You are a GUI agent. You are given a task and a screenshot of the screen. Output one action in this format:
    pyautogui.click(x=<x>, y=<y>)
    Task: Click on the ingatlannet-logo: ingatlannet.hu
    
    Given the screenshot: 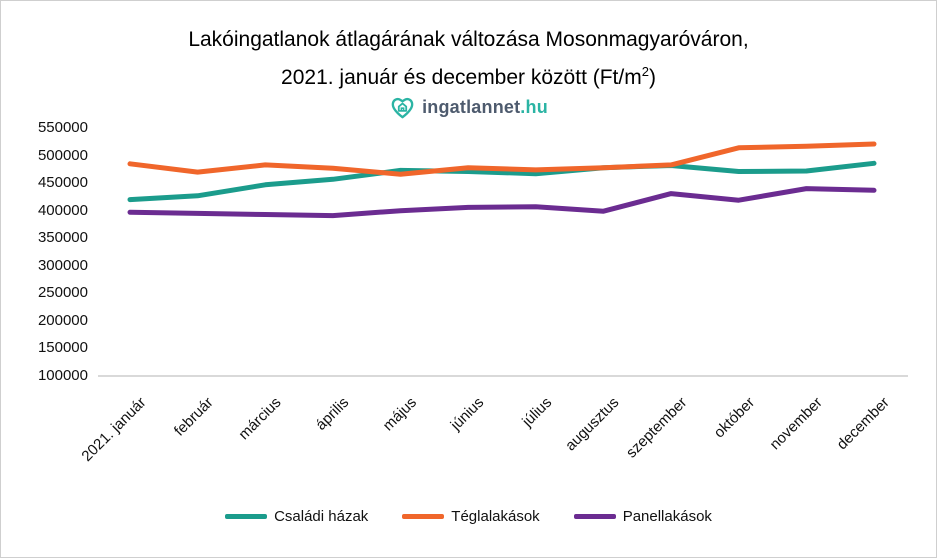 What is the action you would take?
    pyautogui.click(x=468, y=107)
    